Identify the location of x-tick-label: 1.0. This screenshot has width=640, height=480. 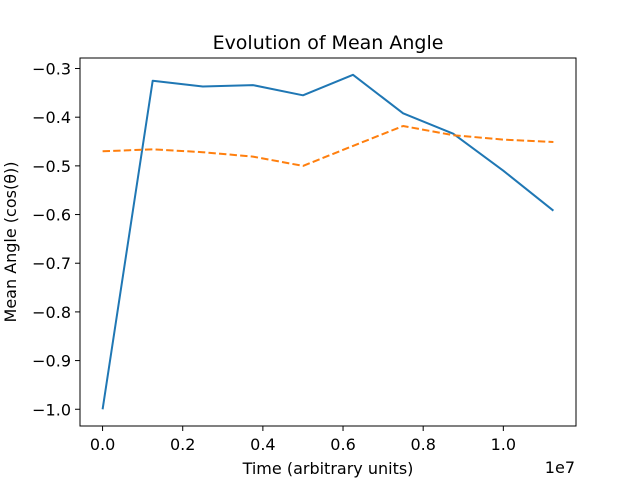
(503, 444).